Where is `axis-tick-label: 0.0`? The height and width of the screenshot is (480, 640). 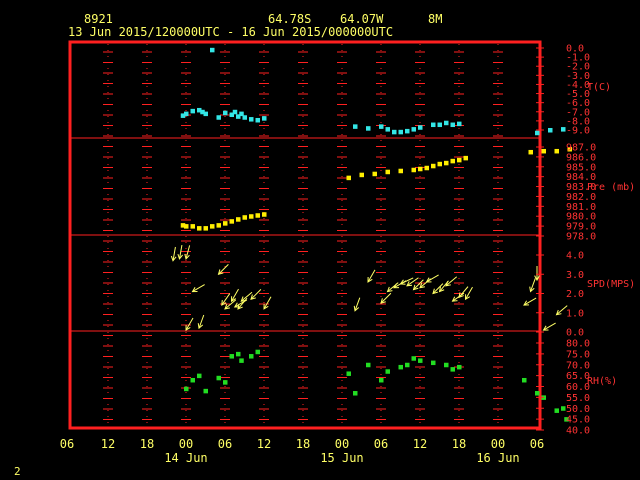
axis-tick-label: 0.0 is located at coordinates (575, 333).